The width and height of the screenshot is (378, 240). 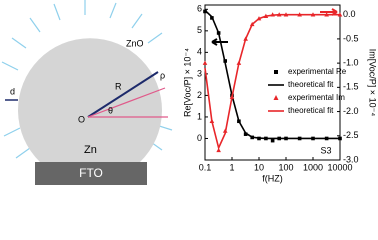 What do you see at coordinates (81, 119) in the screenshot?
I see `label: O` at bounding box center [81, 119].